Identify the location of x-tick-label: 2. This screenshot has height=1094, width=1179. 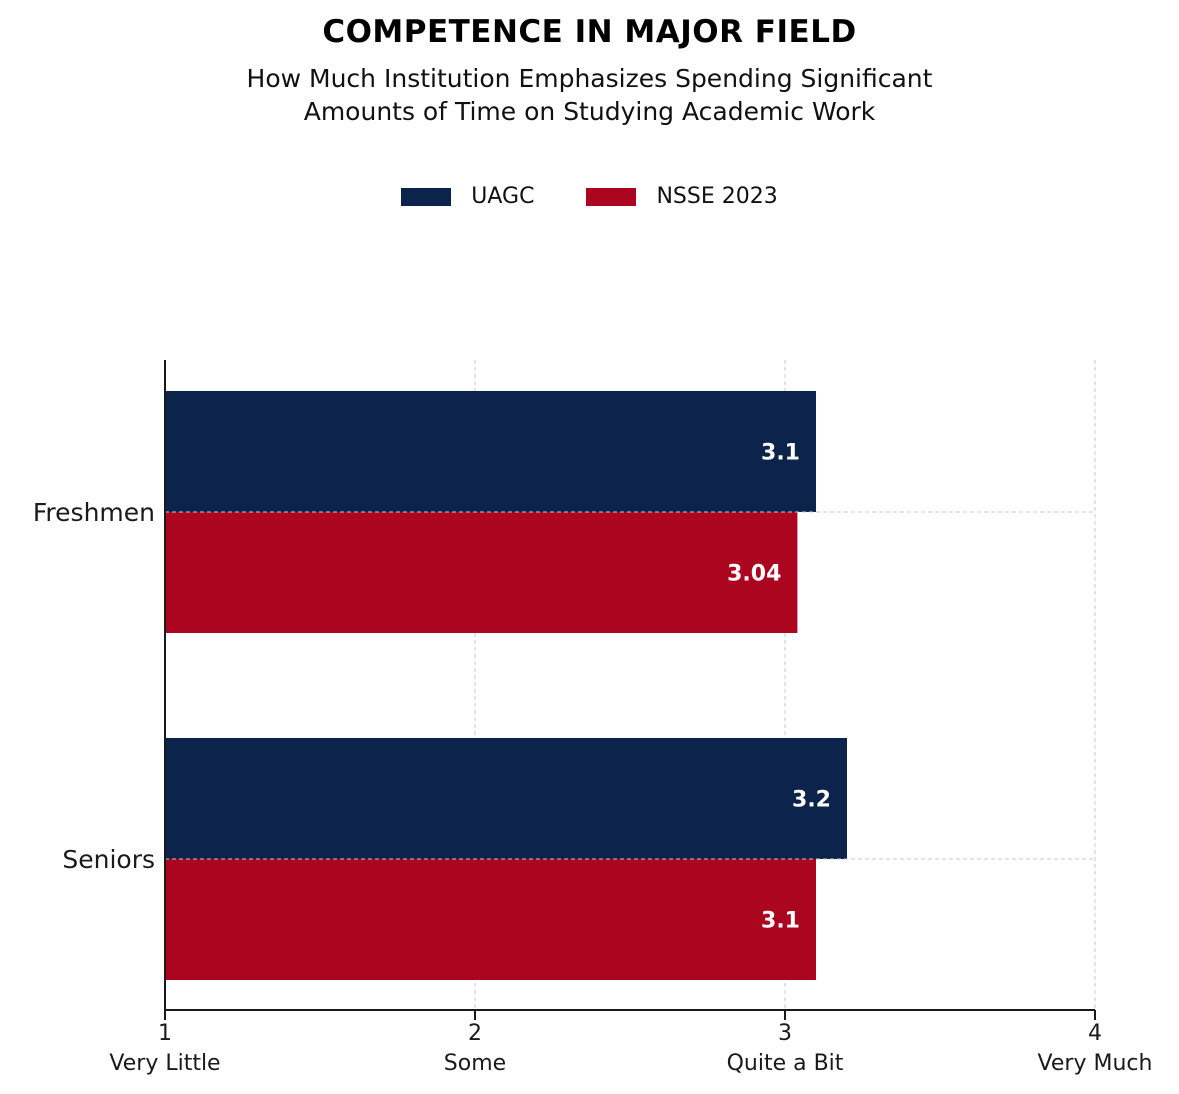
(475, 1033).